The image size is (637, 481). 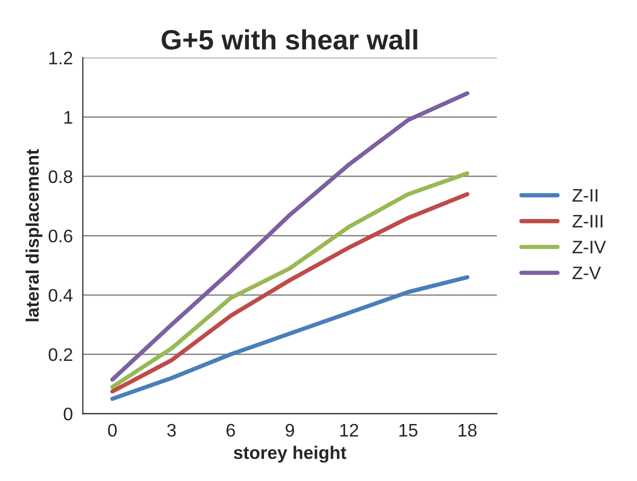 What do you see at coordinates (408, 430) in the screenshot?
I see `x-tick-label: 15` at bounding box center [408, 430].